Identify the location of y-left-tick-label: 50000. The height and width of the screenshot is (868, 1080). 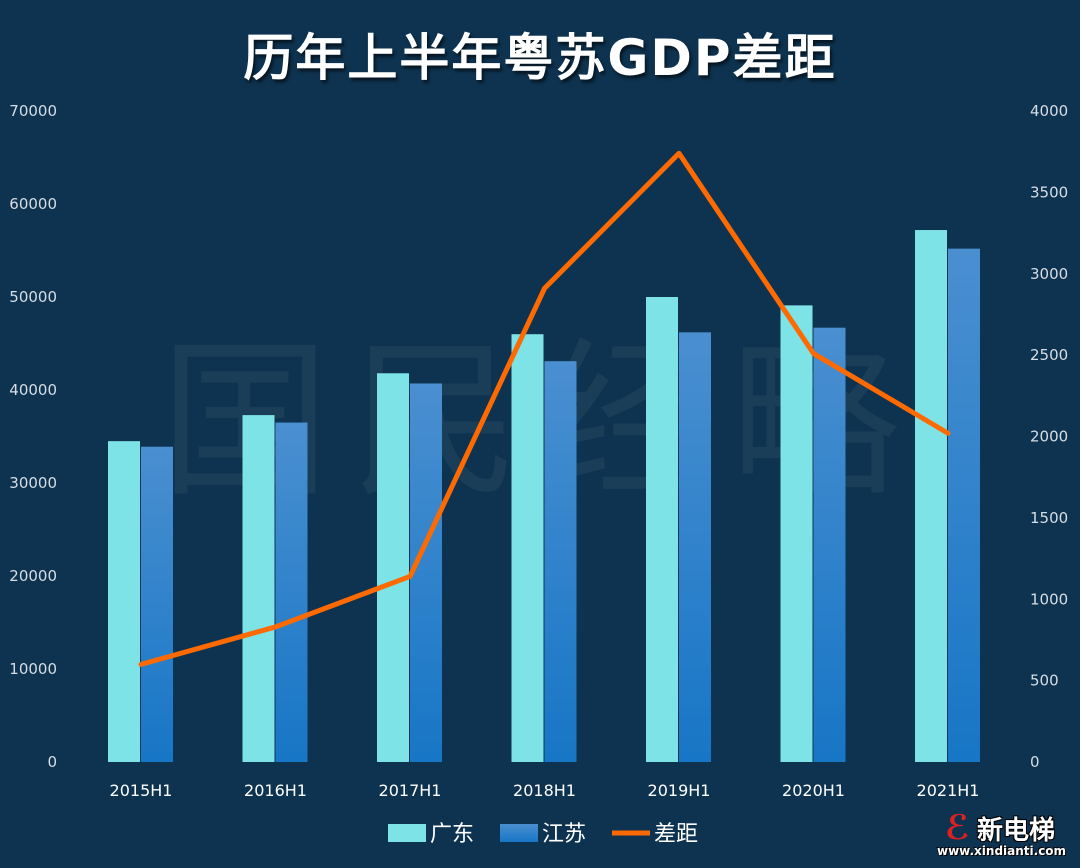
(33, 297).